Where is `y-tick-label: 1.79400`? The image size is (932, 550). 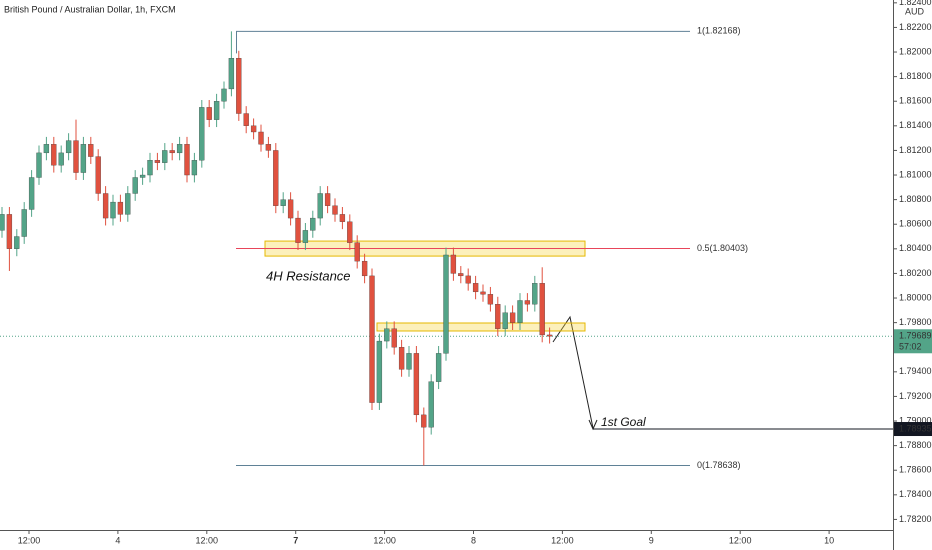
y-tick-label: 1.79400 is located at coordinates (915, 371).